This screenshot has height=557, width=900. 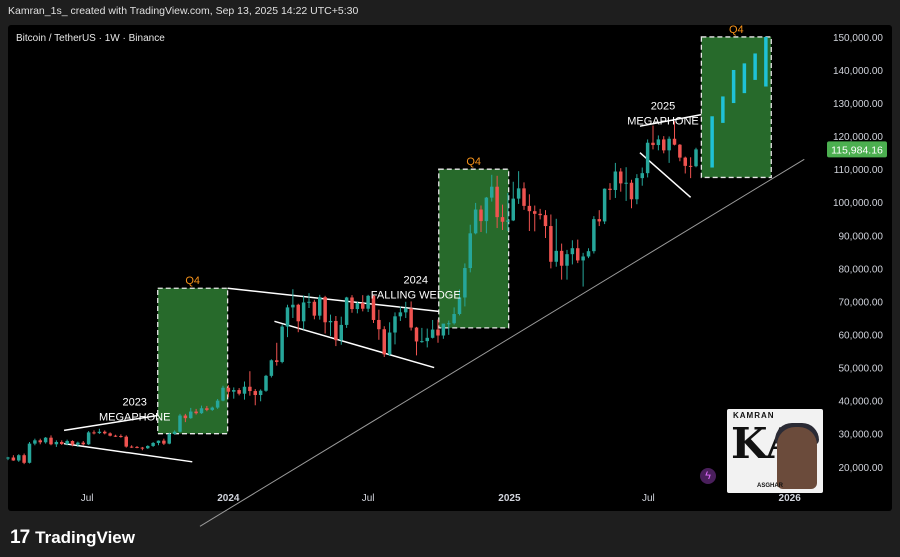 I want to click on symbol-info: Bitcoin / TetherUS · 1W · Binance, so click(x=90, y=38).